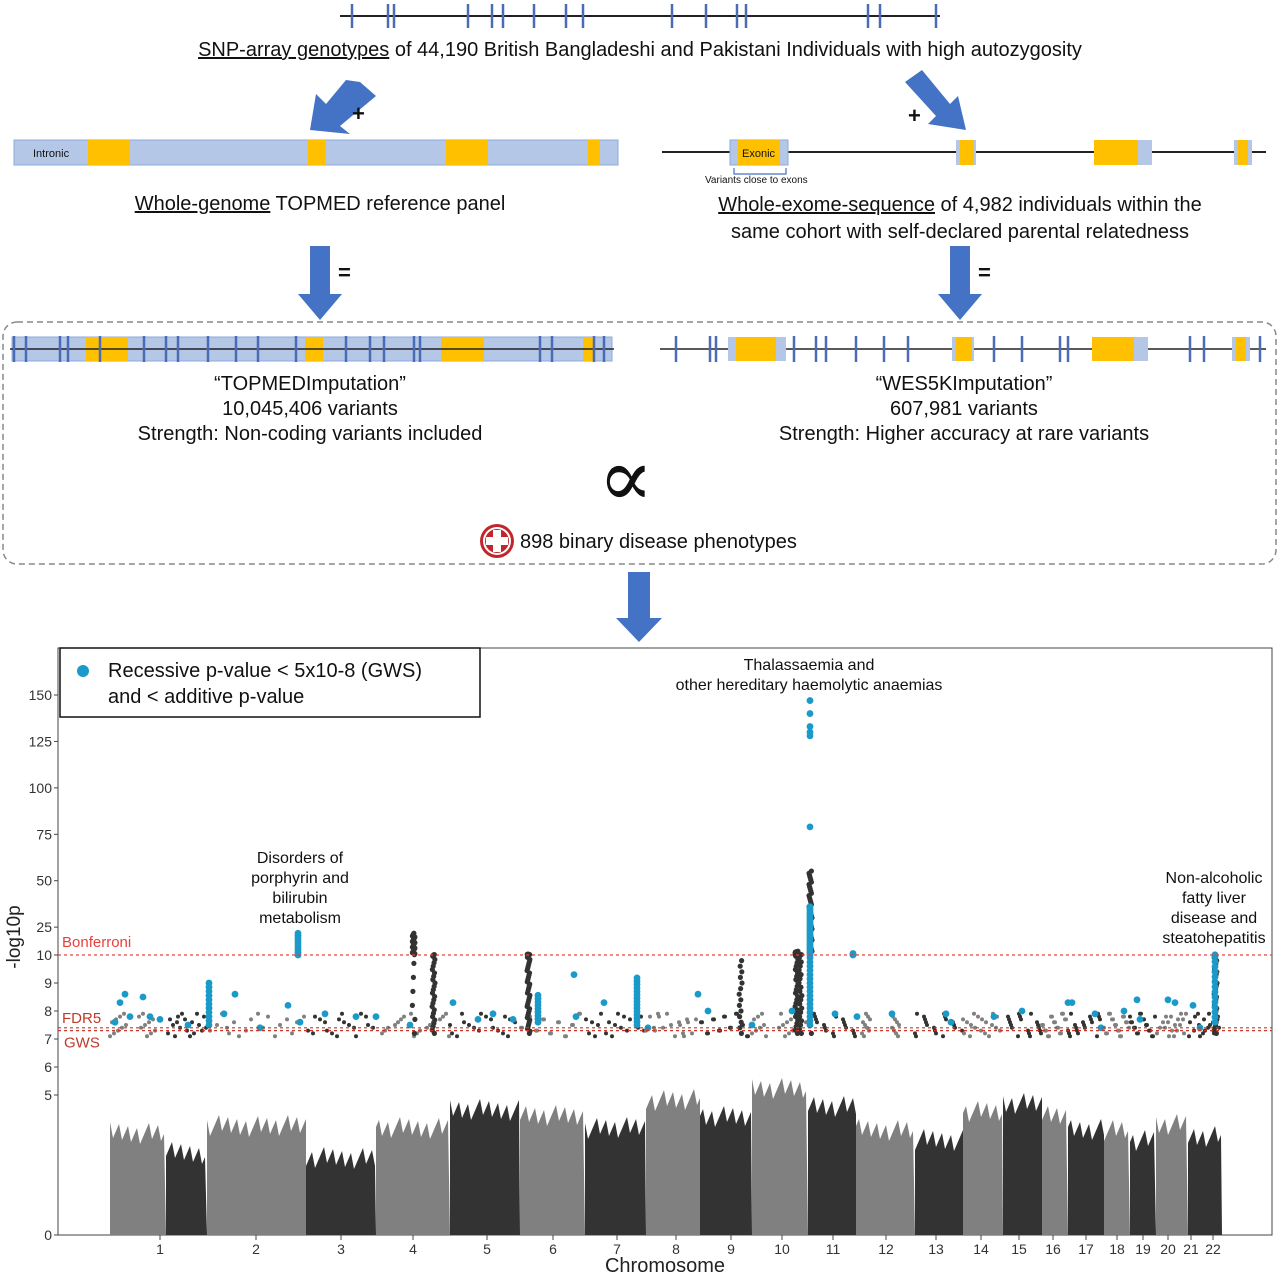 Image resolution: width=1280 pixels, height=1277 pixels. I want to click on wes-imputation-name: “WES5KImputation”, so click(964, 384).